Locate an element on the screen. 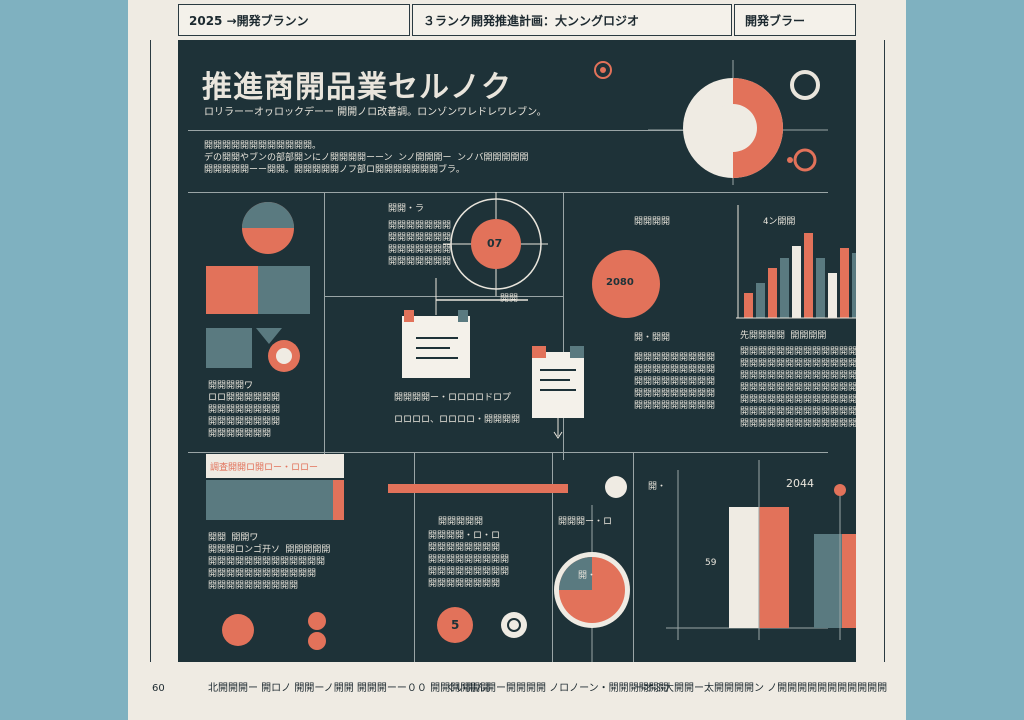 This screenshot has height=720, width=1024. tile-teal is located at coordinates (284, 290).